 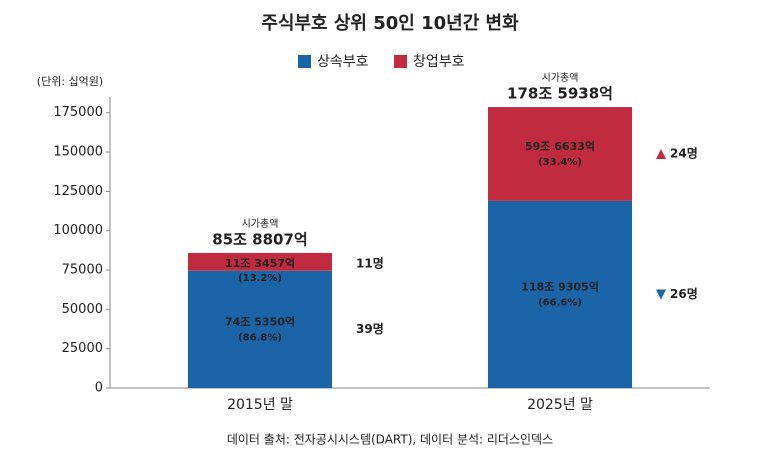 I want to click on y-tick-label: 0, so click(x=99, y=388).